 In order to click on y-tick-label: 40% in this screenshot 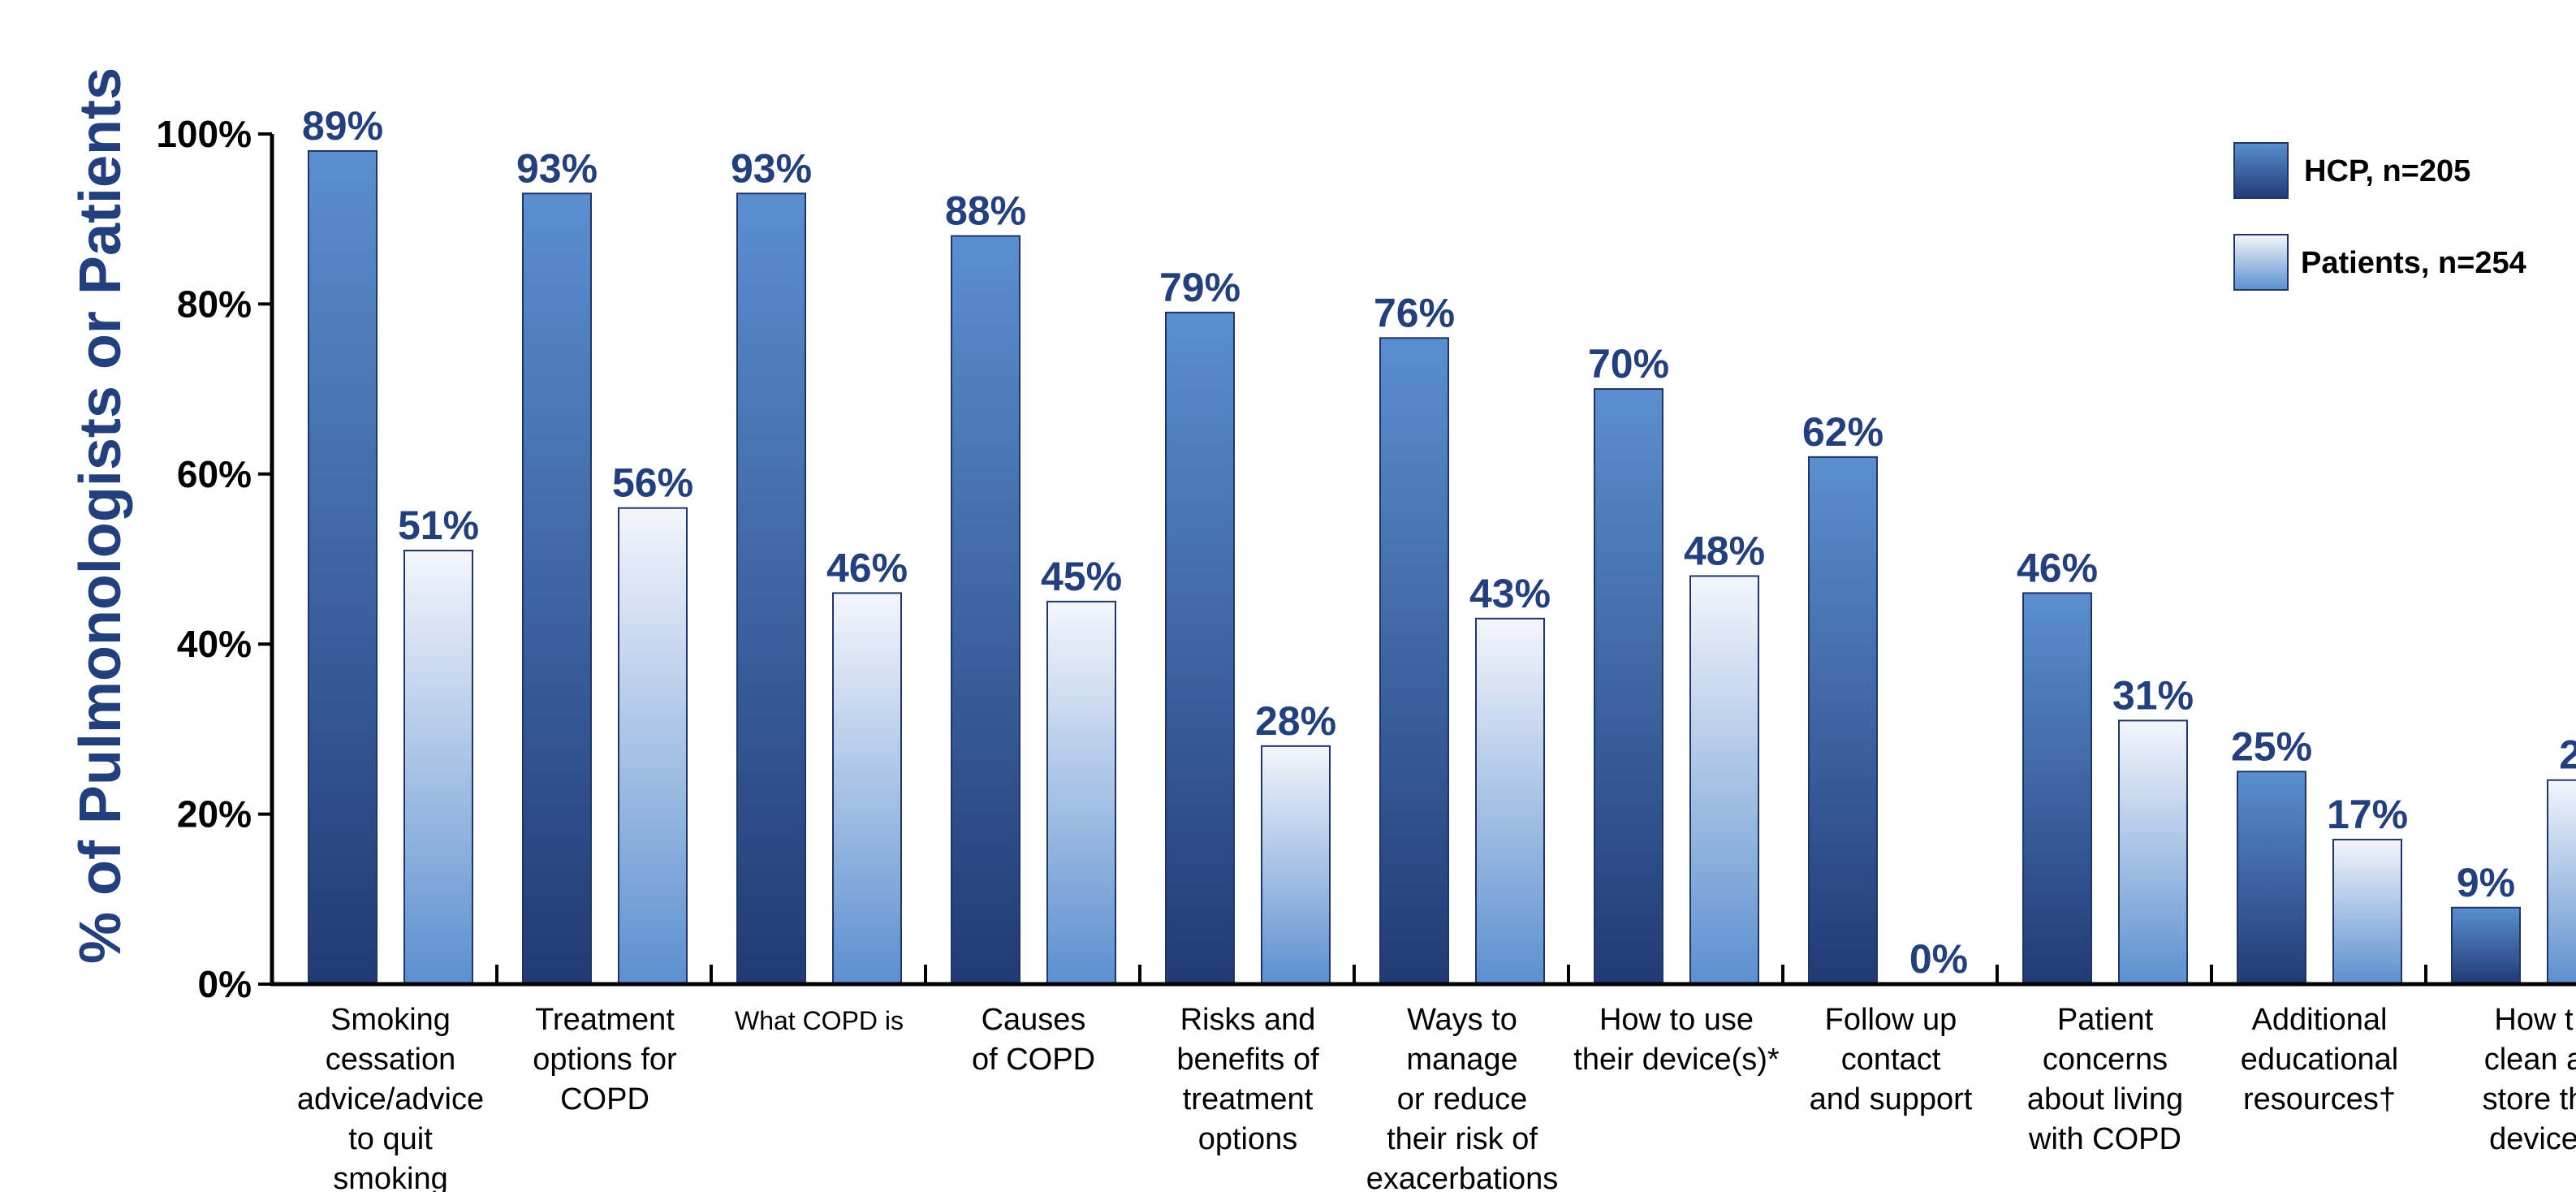, I will do `click(214, 644)`.